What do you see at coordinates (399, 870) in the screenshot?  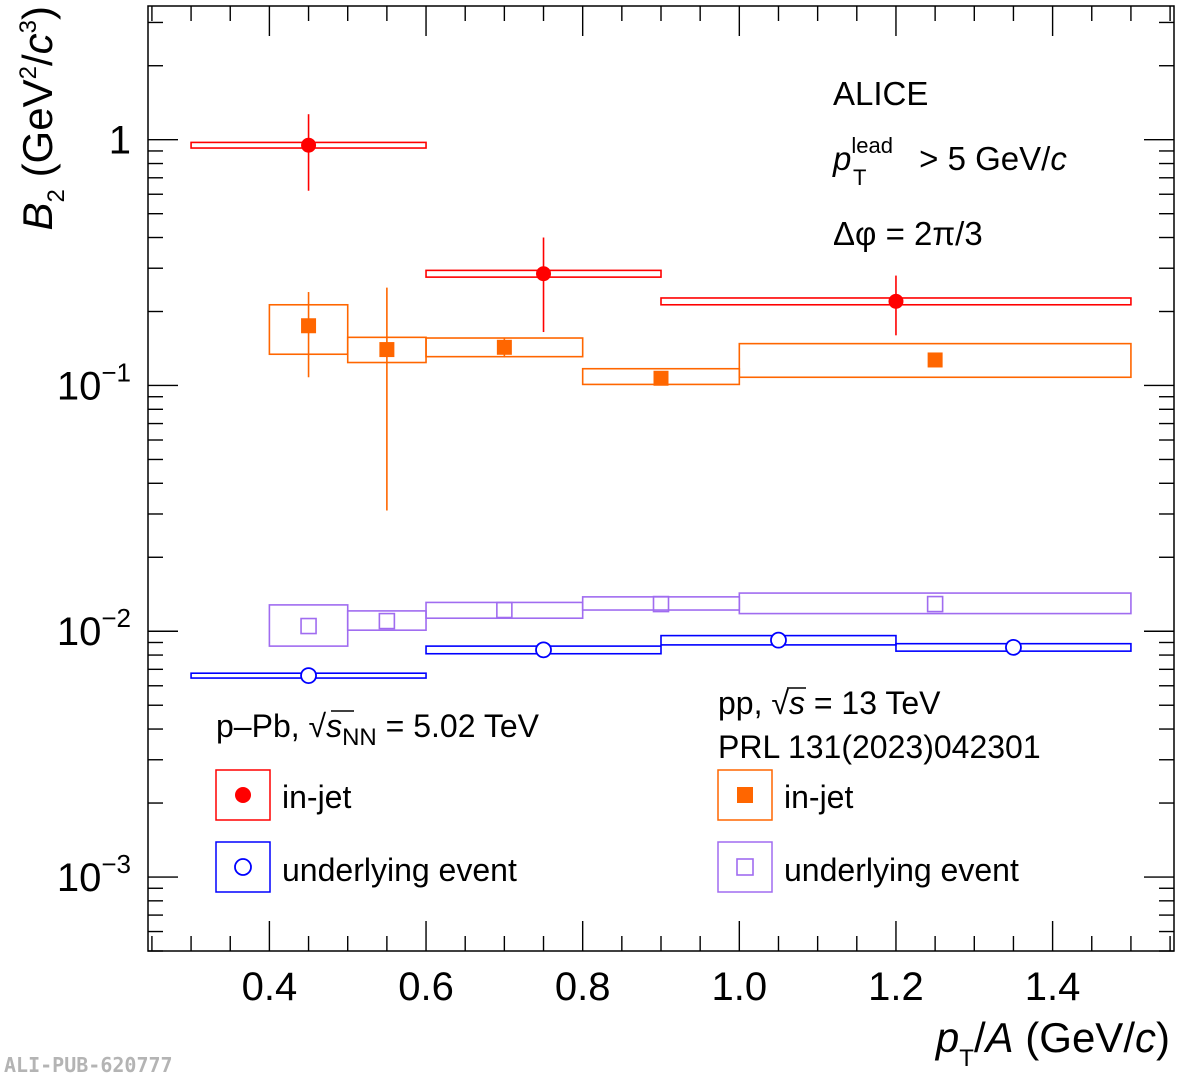 I see `legend-ppb-ue-label: underlying event` at bounding box center [399, 870].